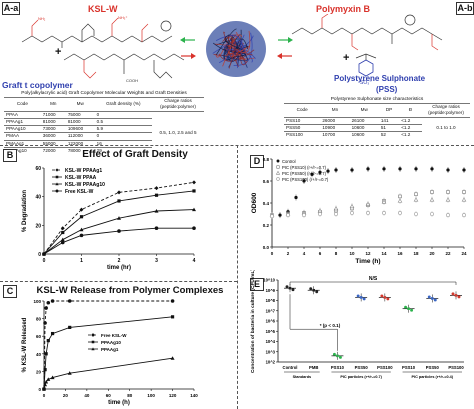 The image size is (474, 409). What do you see at coordinates (10, 155) in the screenshot?
I see `panel-b-letter: B` at bounding box center [10, 155].